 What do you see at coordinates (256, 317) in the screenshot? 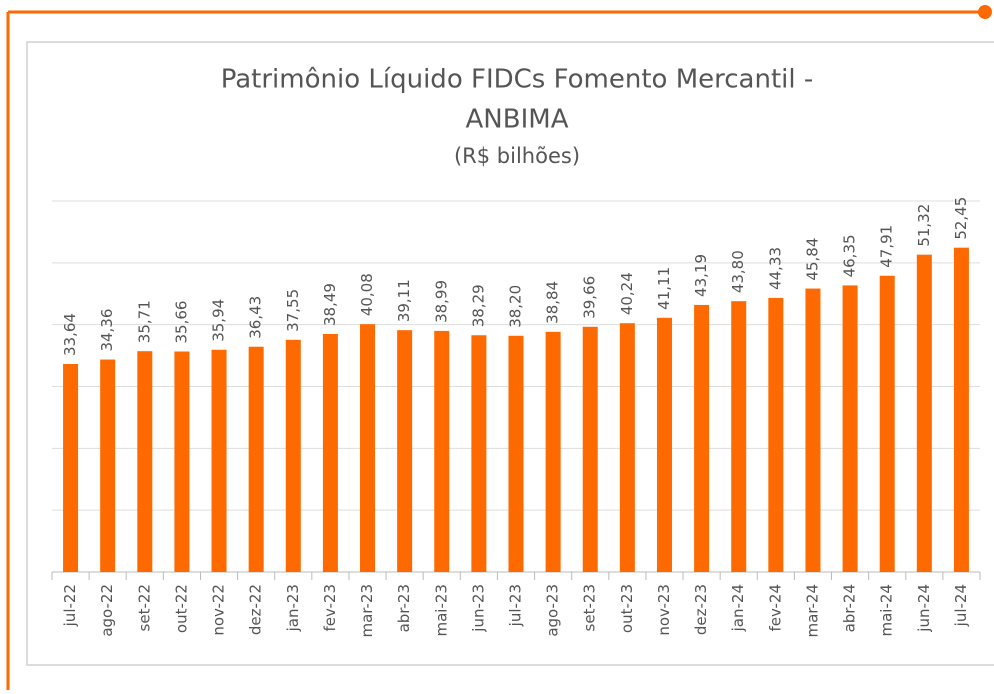
I see `data-label: 36,43` at bounding box center [256, 317].